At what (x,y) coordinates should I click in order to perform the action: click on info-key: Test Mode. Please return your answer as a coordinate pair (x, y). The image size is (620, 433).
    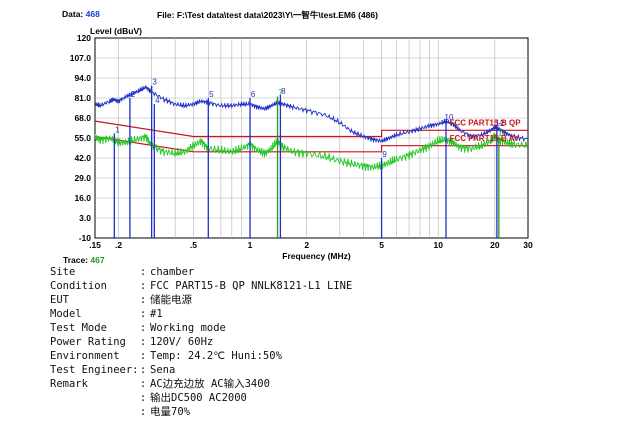
    Looking at the image, I should click on (78, 328).